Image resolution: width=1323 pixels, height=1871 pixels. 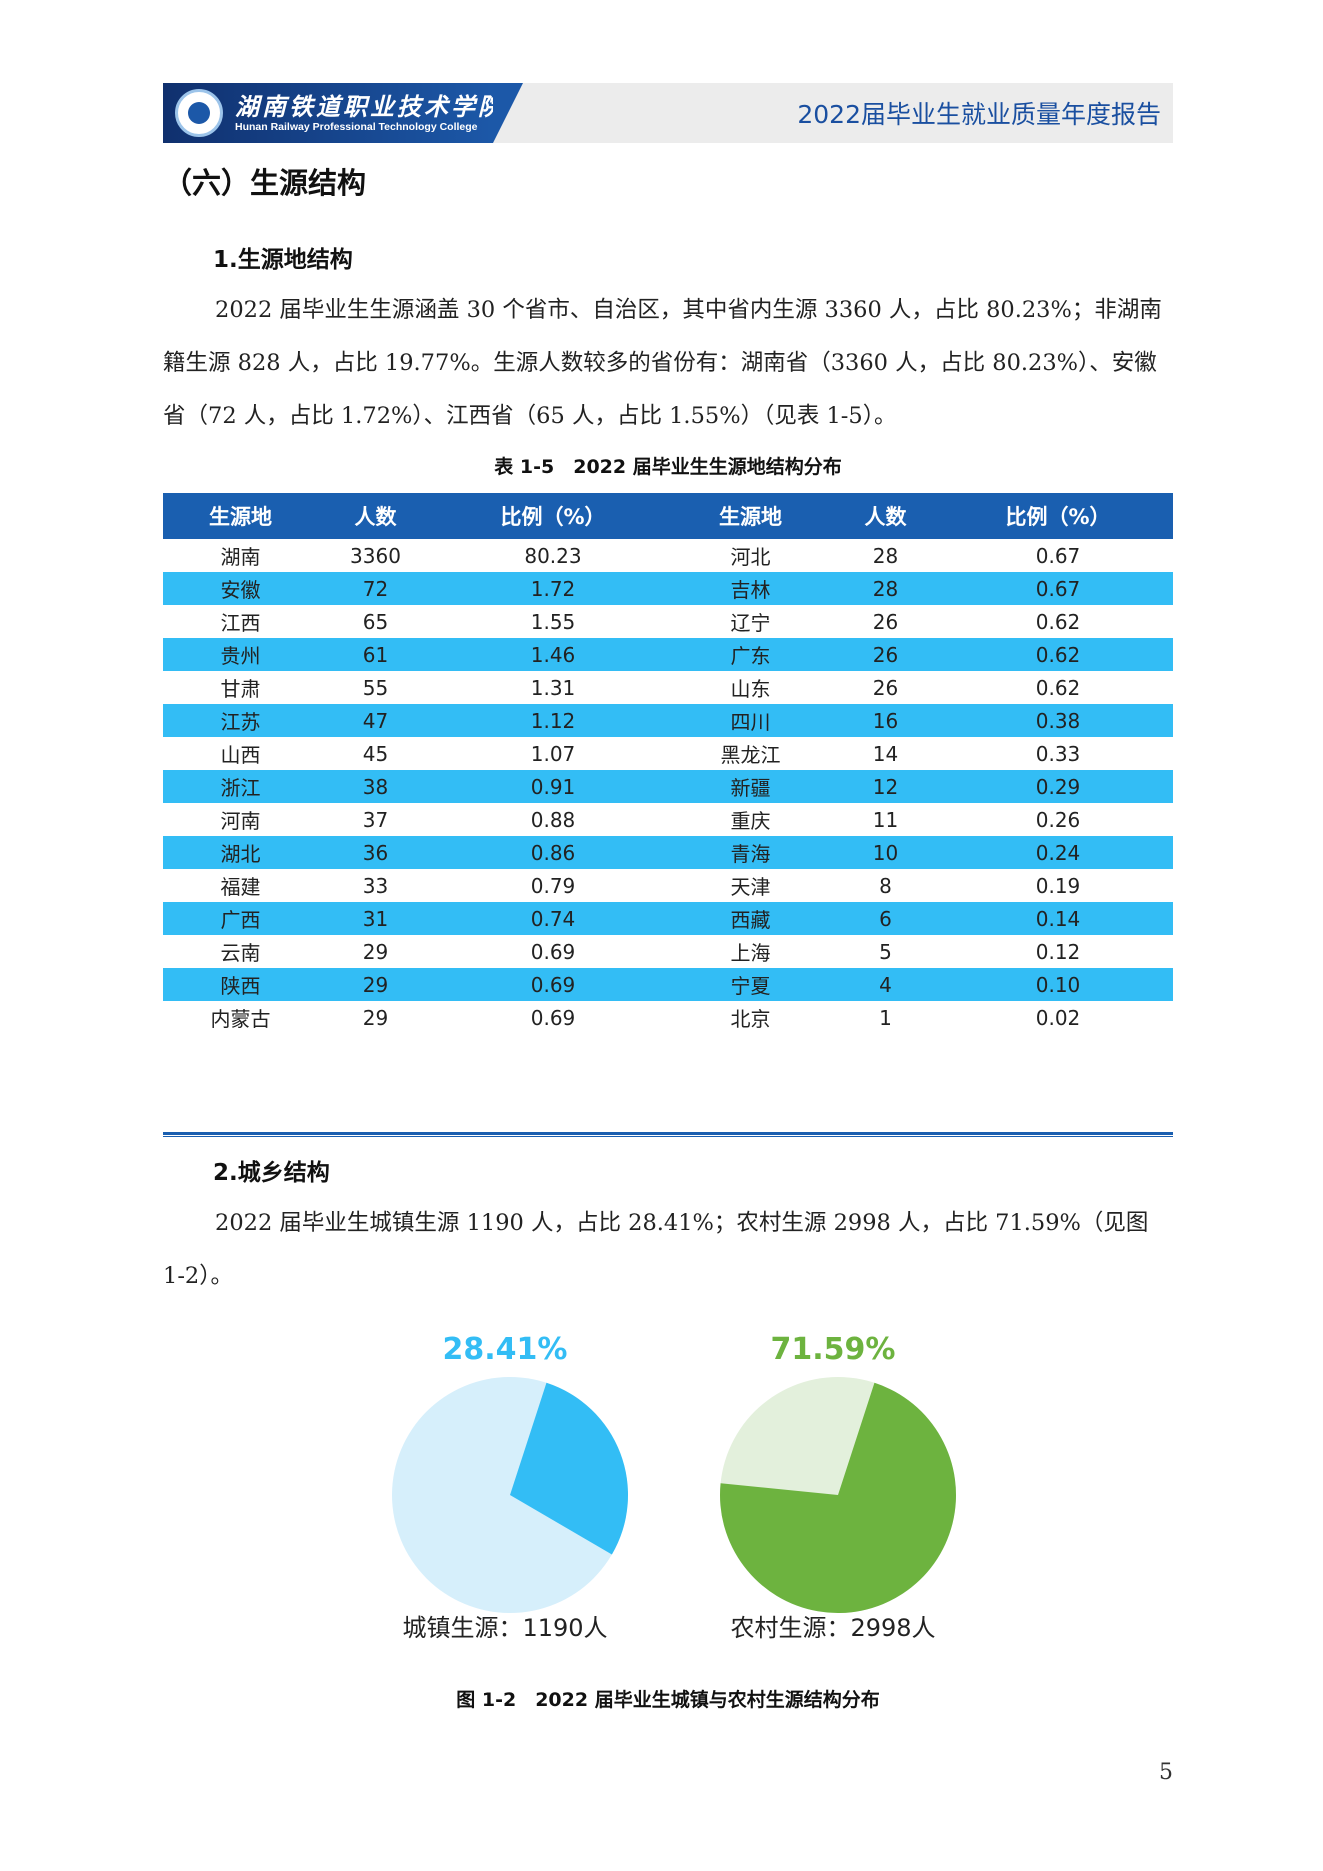 What do you see at coordinates (668, 555) in the screenshot?
I see `table-row: 湖南 3360 80.23 河北 28 0.67` at bounding box center [668, 555].